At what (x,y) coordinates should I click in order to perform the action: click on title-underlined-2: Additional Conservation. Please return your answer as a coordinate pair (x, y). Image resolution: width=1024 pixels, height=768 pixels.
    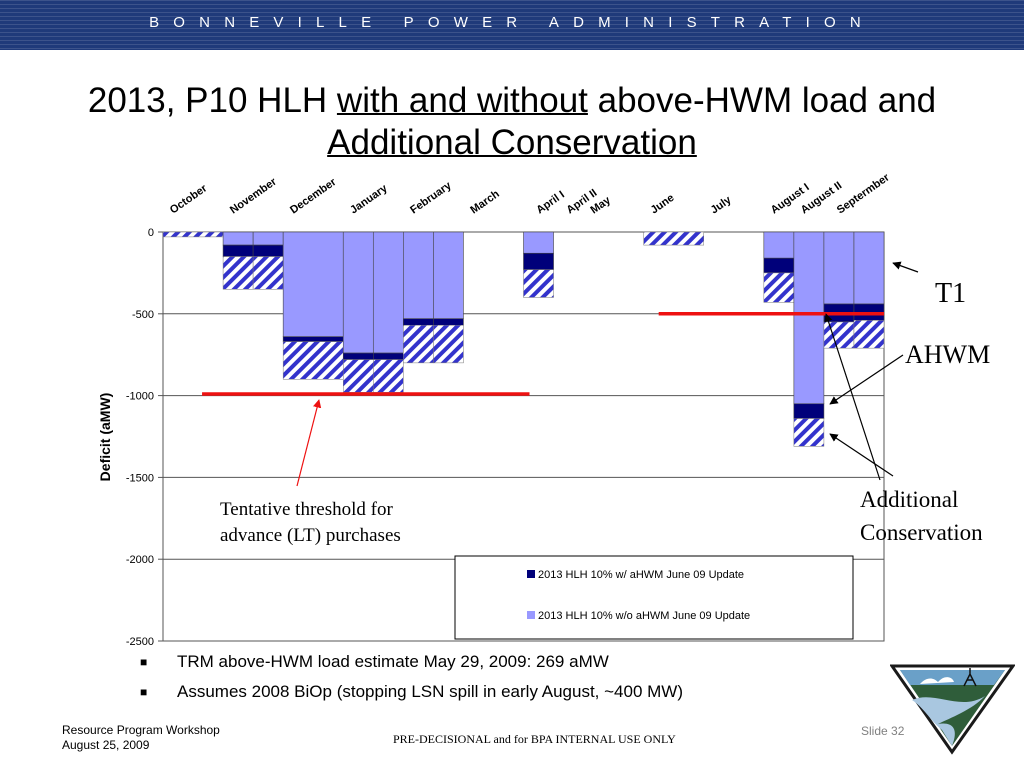
    Looking at the image, I should click on (512, 142).